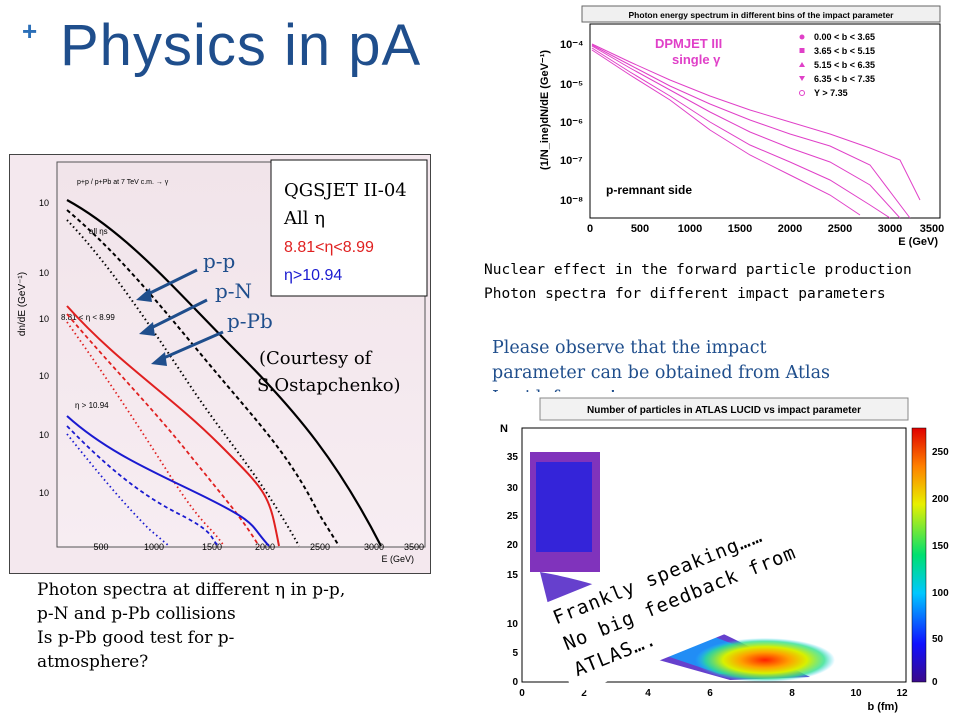 This screenshot has width=960, height=720. I want to click on hm-cbar-tick: 50, so click(938, 639).